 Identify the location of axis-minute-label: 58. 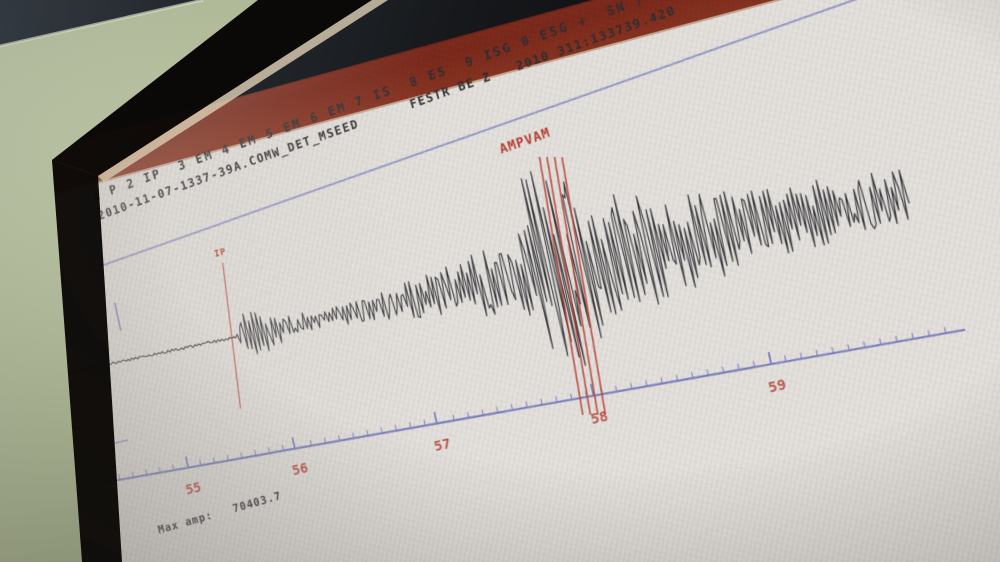
(599, 418).